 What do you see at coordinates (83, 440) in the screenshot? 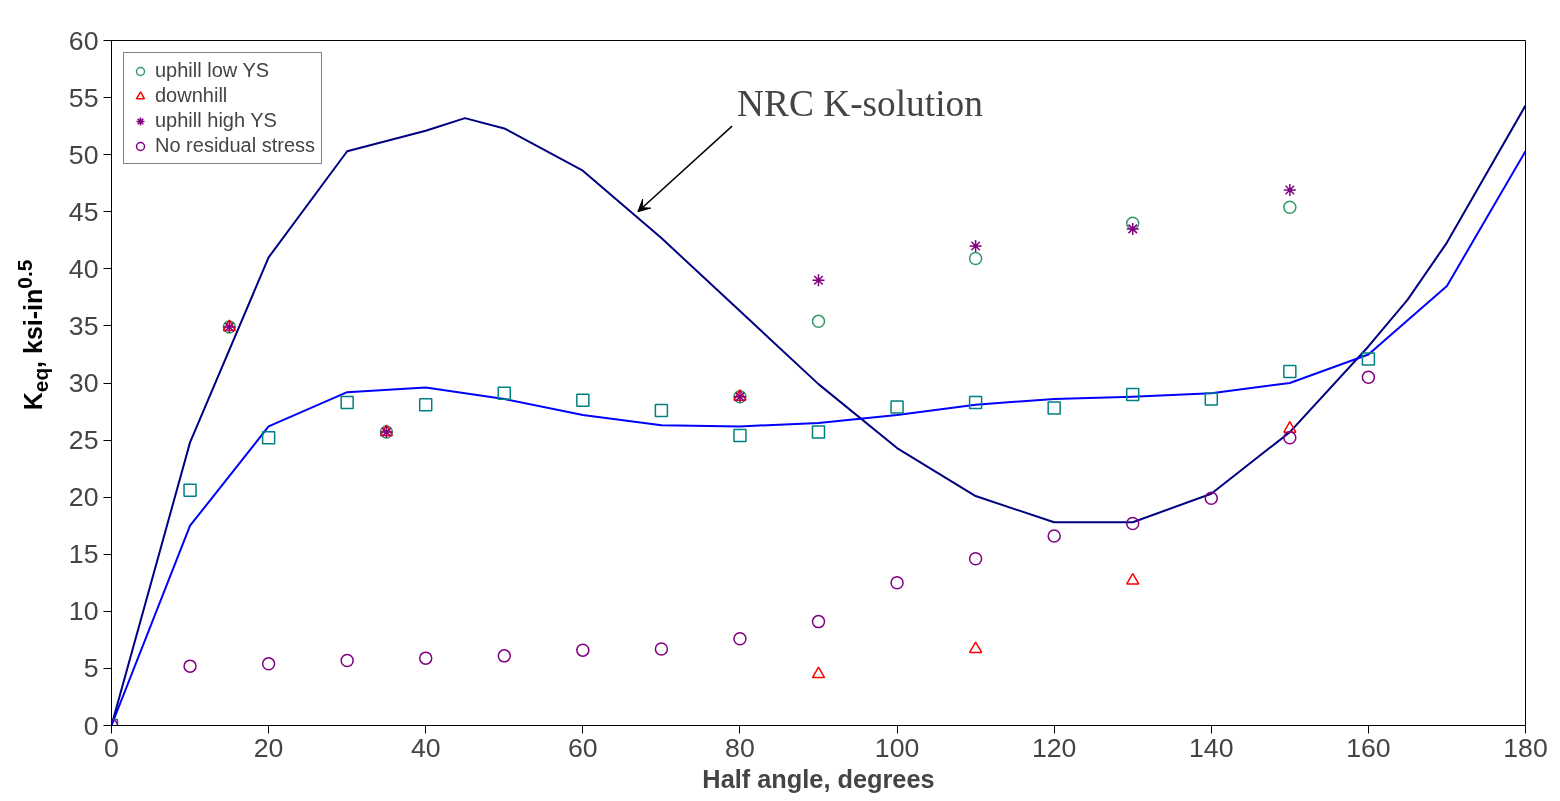
I see `y-tick-label: 25` at bounding box center [83, 440].